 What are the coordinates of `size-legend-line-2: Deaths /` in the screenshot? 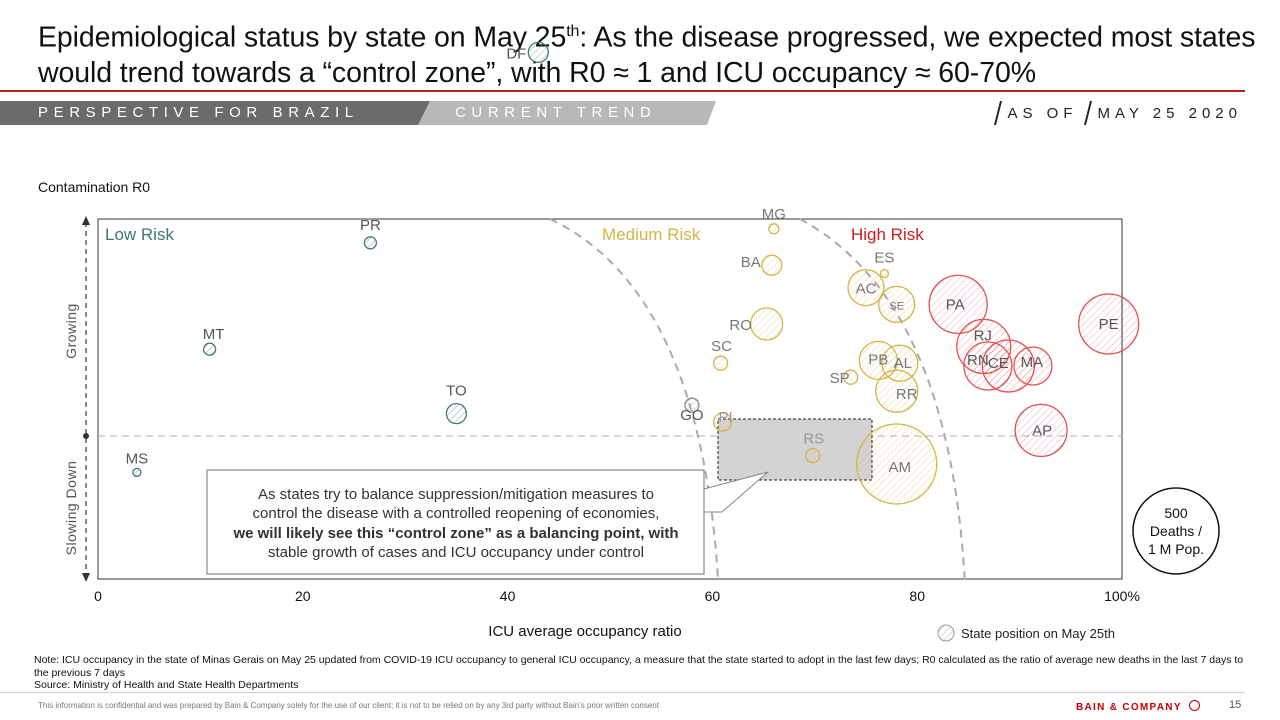 It's located at (1176, 531).